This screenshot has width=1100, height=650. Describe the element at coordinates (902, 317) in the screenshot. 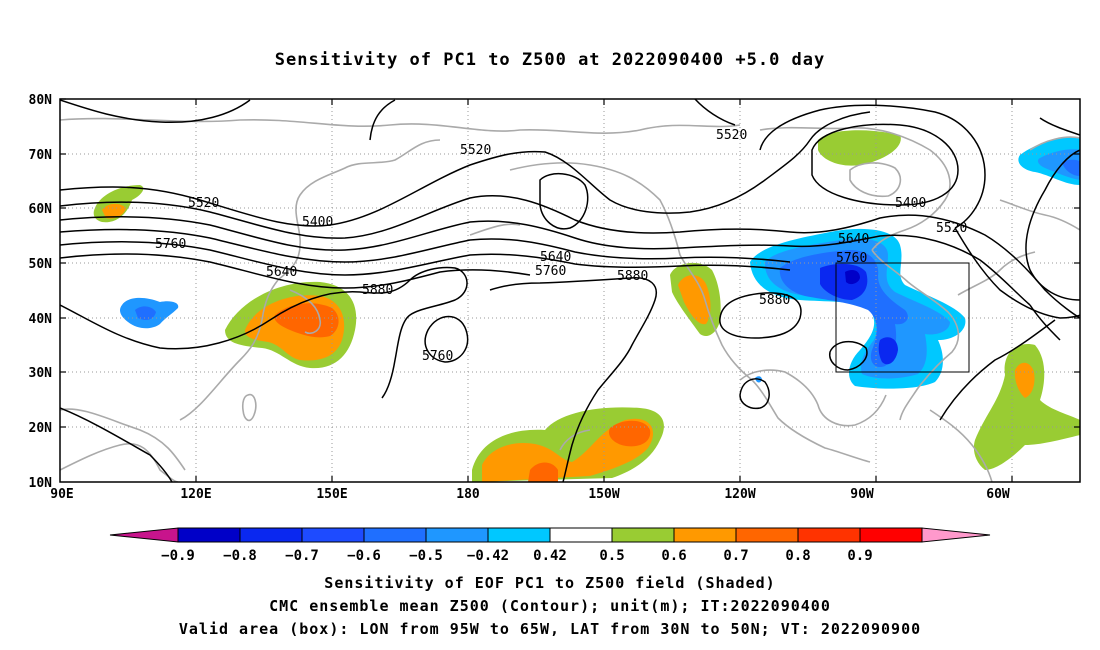

I see `valid-area-box` at that location.